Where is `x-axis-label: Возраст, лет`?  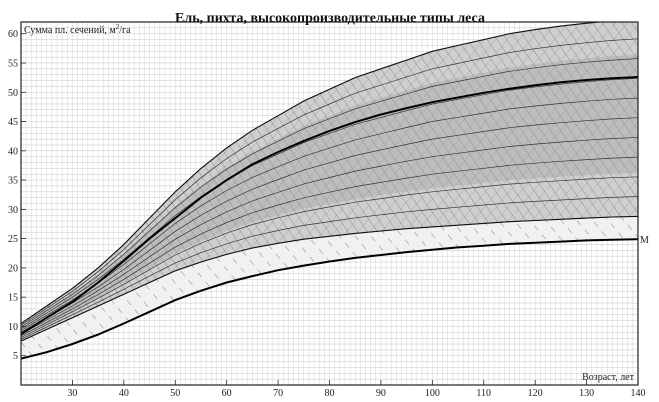
x-axis-label: Возраст, лет is located at coordinates (608, 377).